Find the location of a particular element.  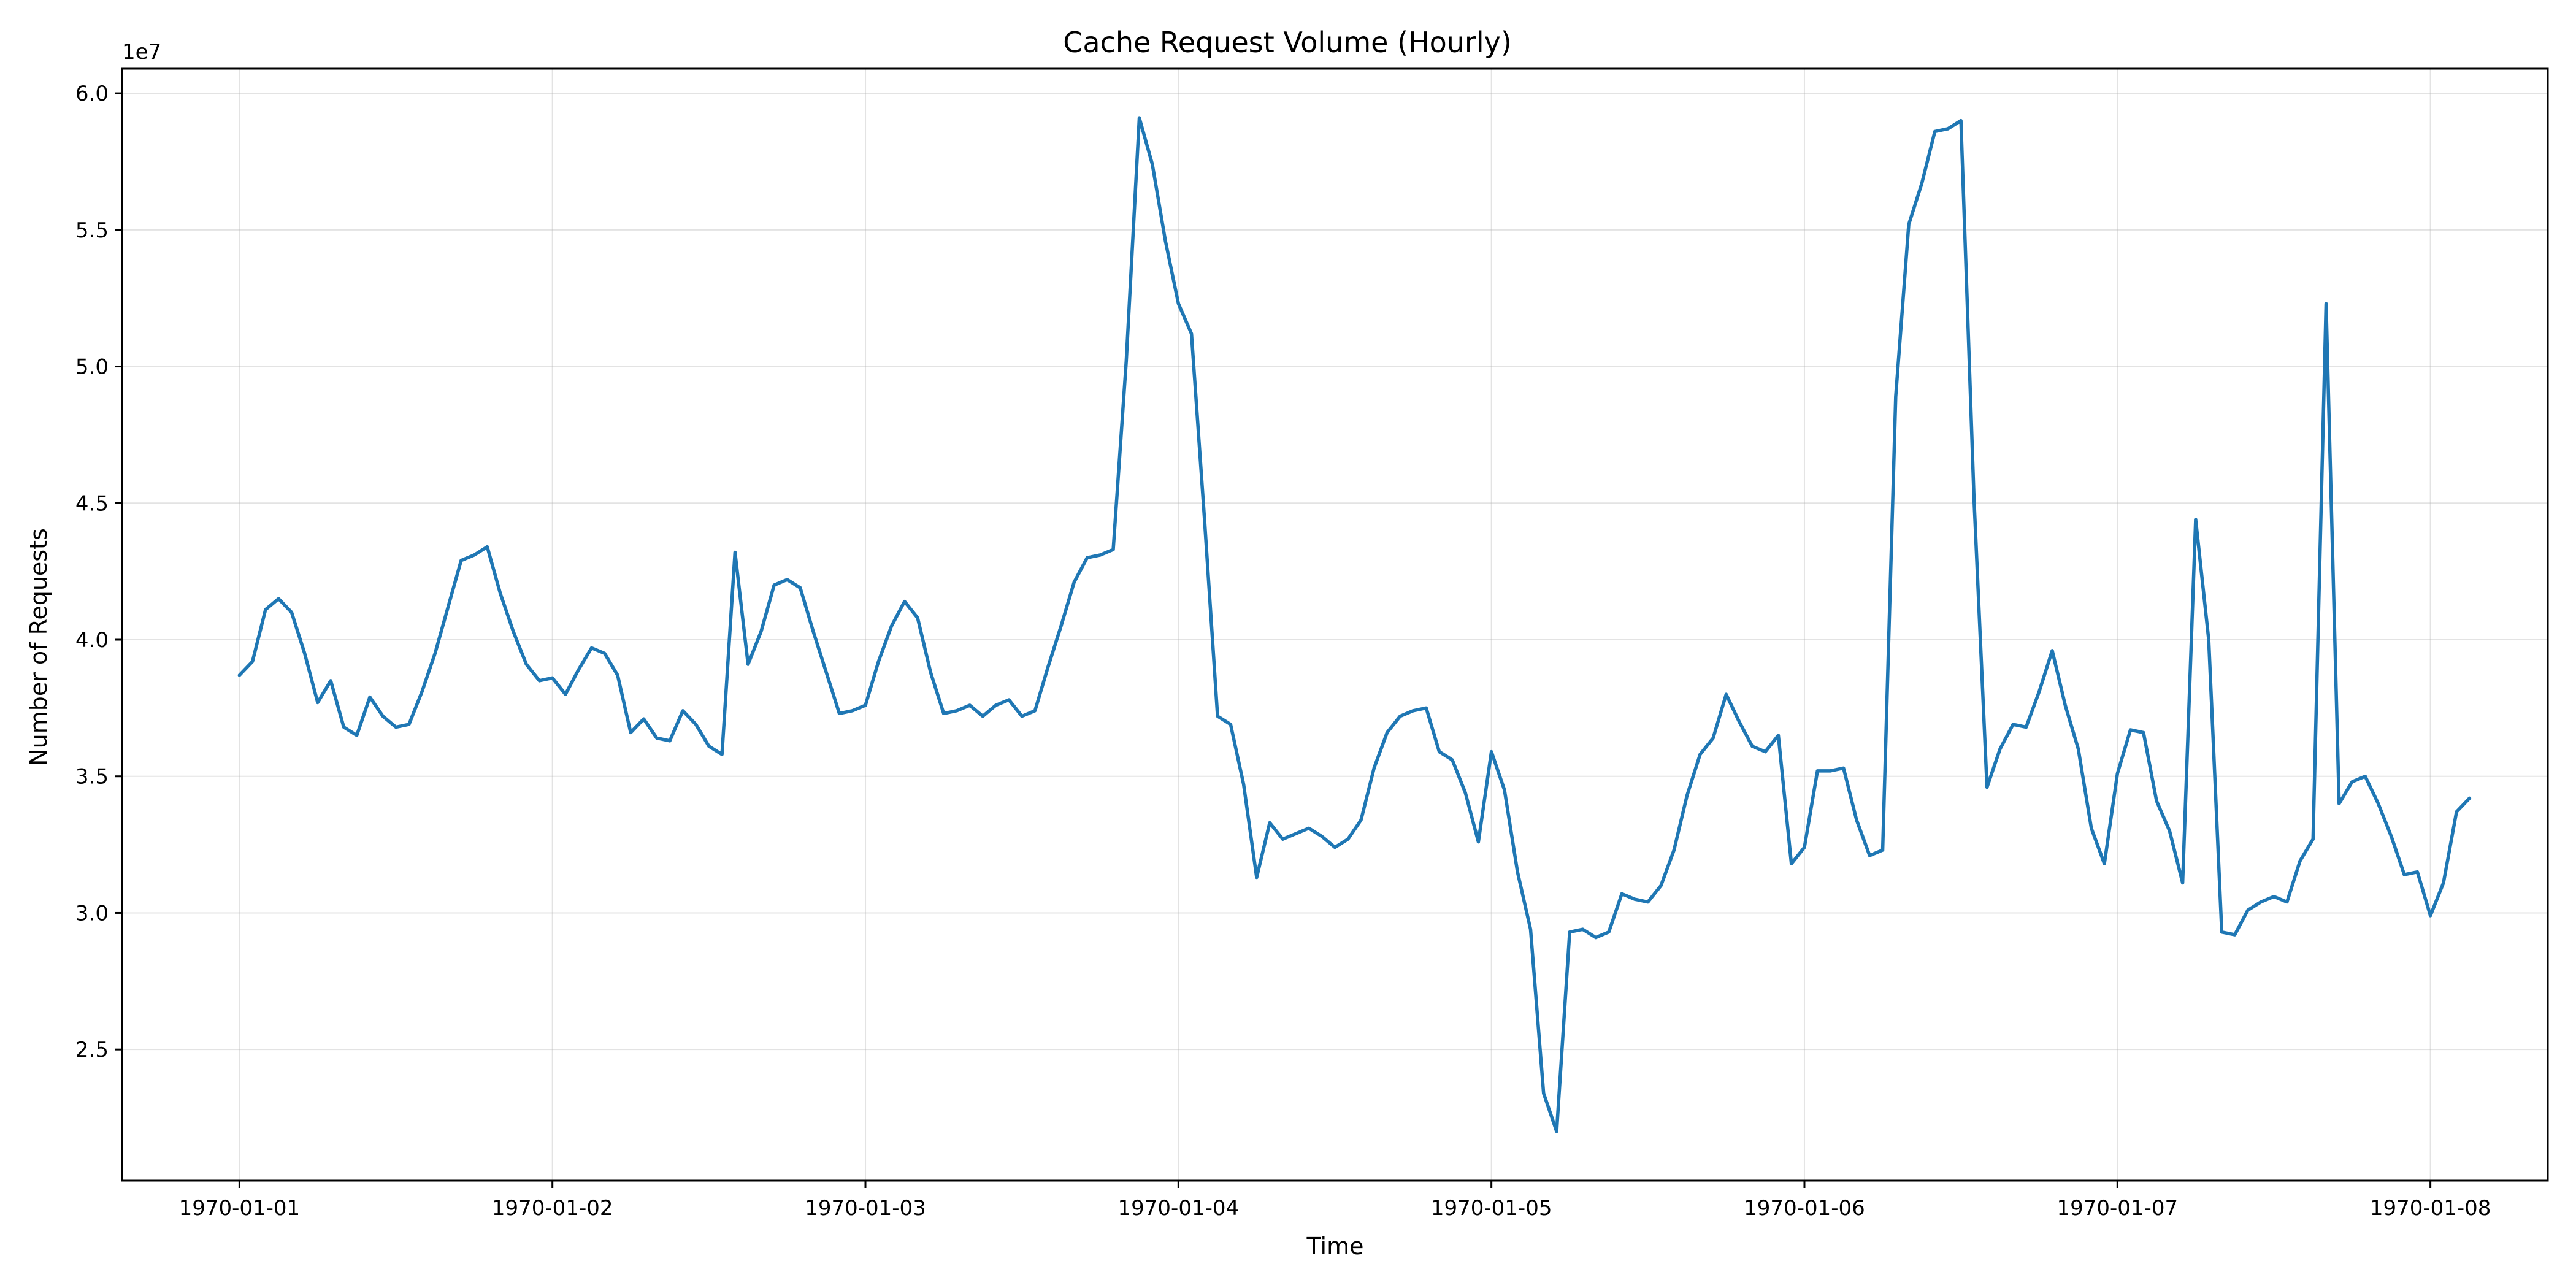

x-tick-label: 1970-01-04 is located at coordinates (1179, 1208).